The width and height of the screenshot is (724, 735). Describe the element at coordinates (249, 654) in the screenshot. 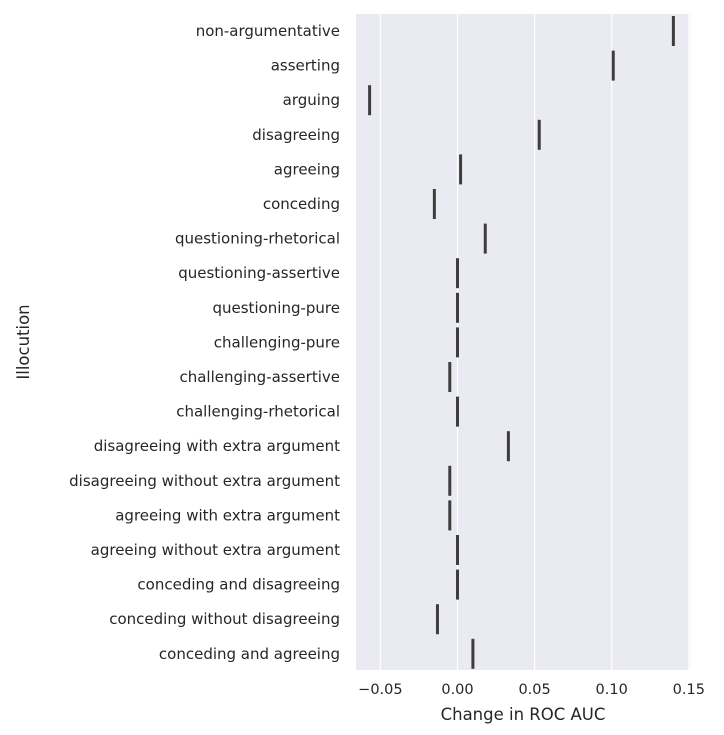

I see `y-tick-label: conceding and agreeing` at that location.